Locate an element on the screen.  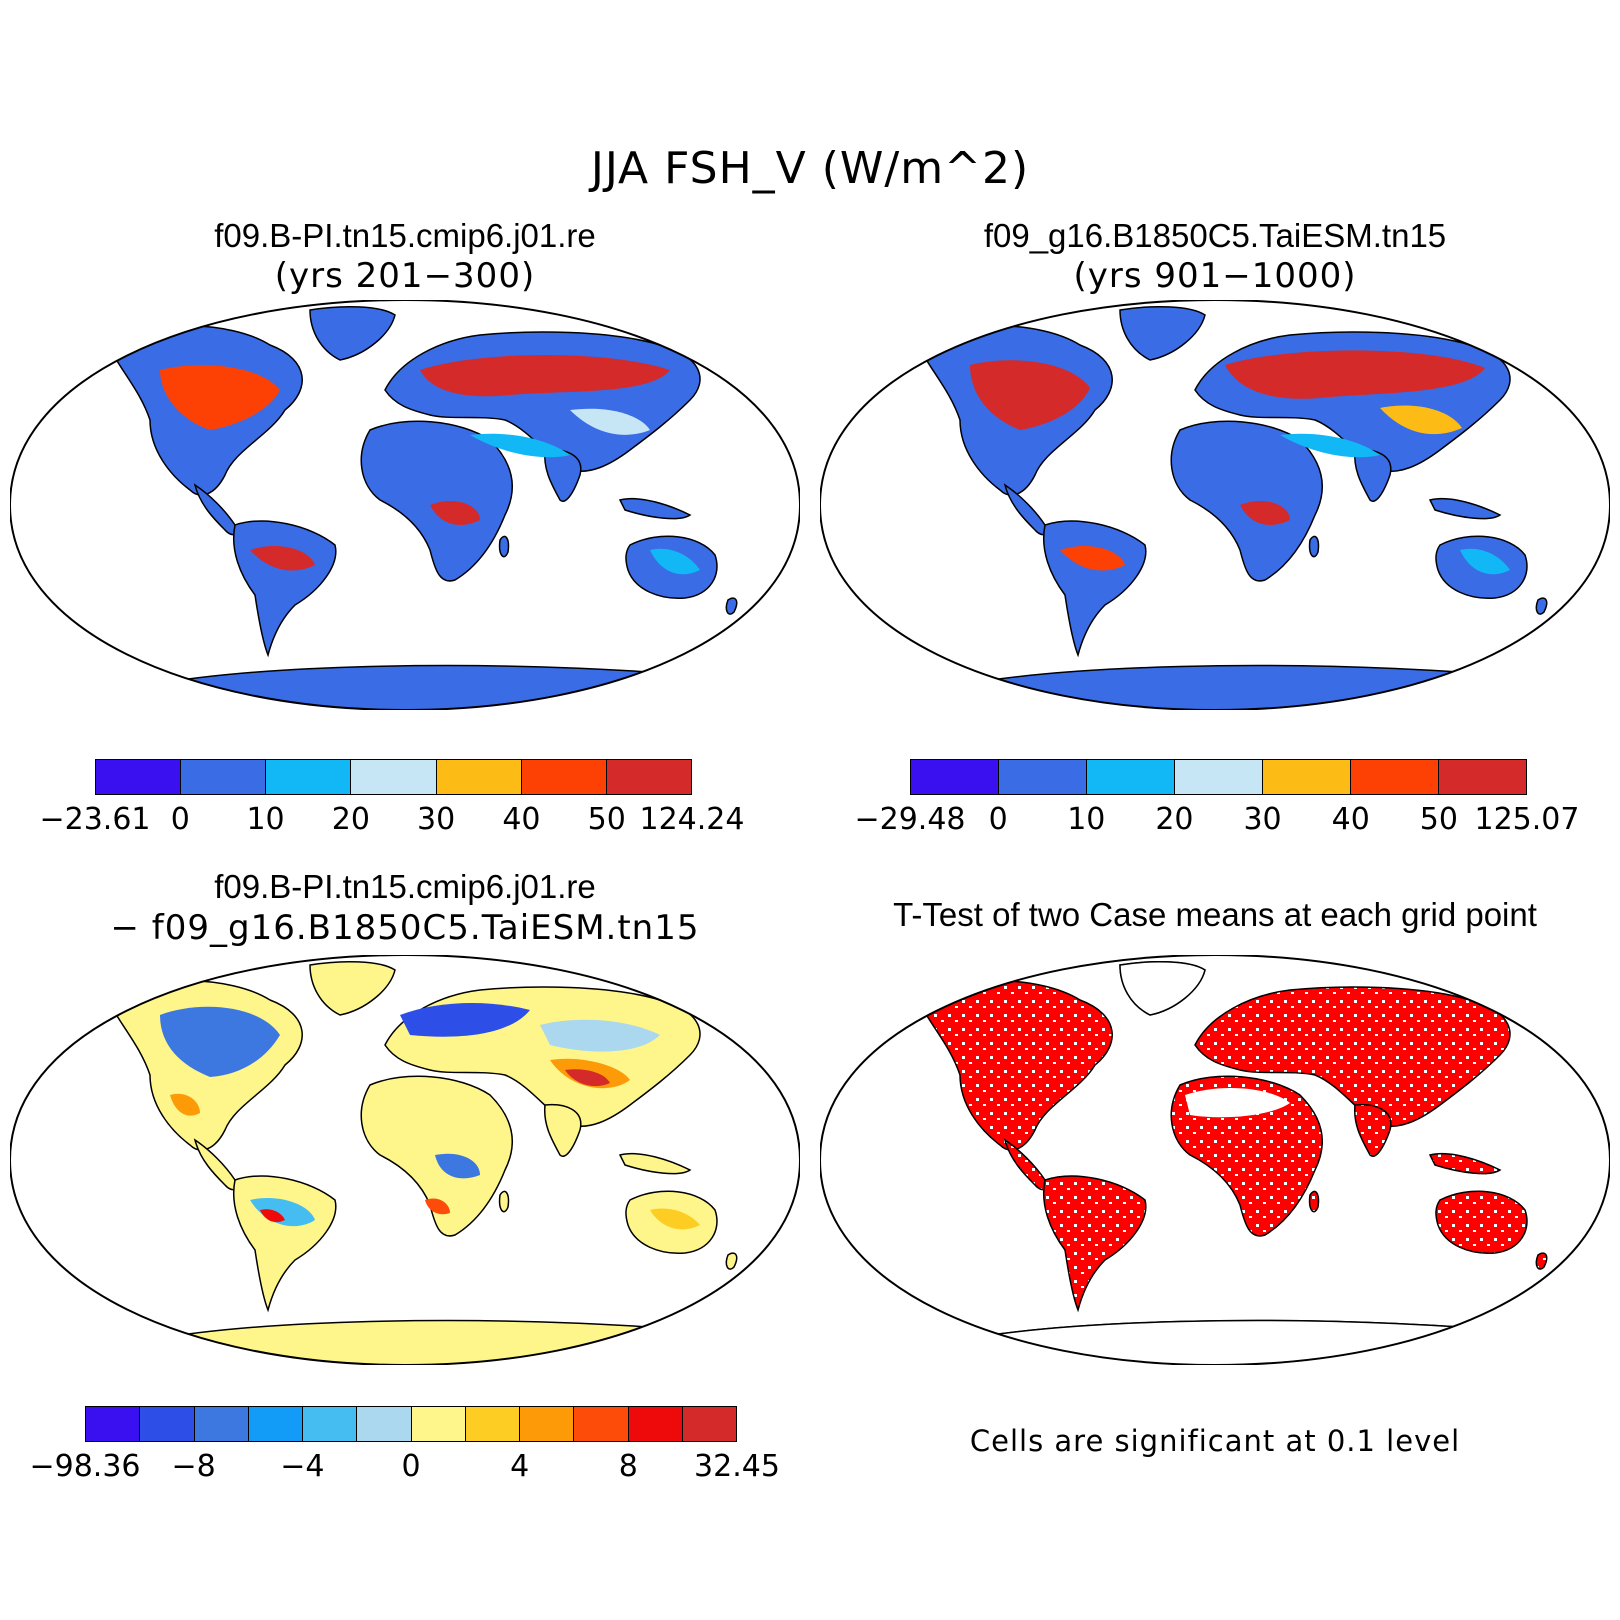
colorbar-tick-label: −98.36 is located at coordinates (85, 1466).